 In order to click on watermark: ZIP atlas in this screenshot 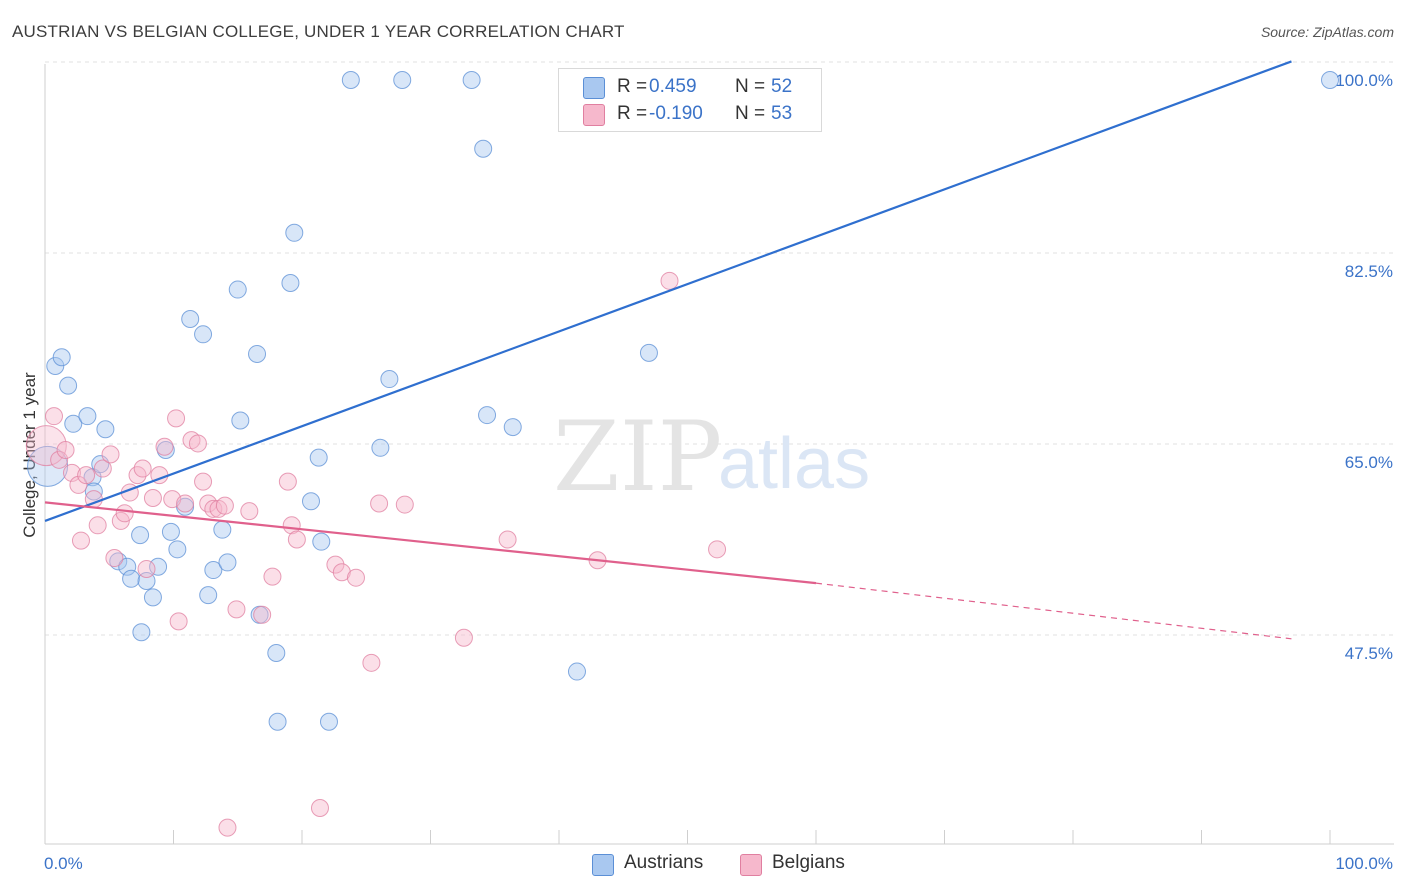, I will do `click(711, 457)`.